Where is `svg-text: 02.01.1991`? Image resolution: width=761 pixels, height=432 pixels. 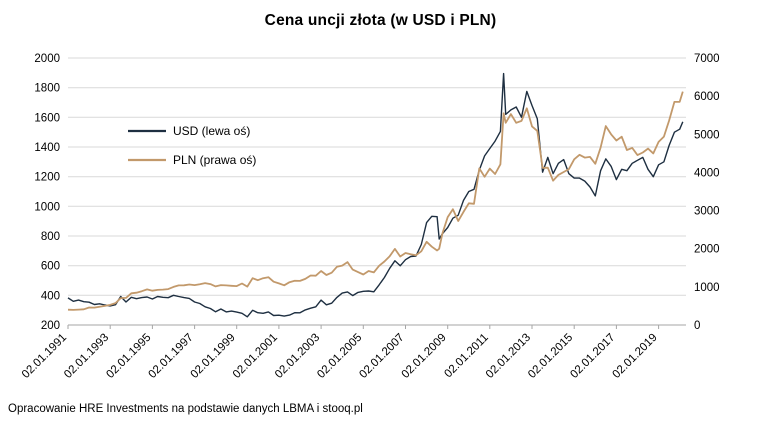 svg-text: 02.01.1991 is located at coordinates (44, 356).